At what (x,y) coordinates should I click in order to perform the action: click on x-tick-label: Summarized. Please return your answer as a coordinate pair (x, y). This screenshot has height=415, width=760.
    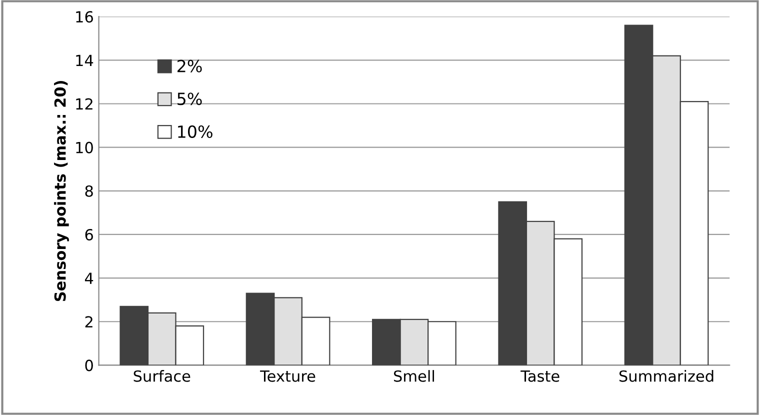
    Looking at the image, I should click on (666, 376).